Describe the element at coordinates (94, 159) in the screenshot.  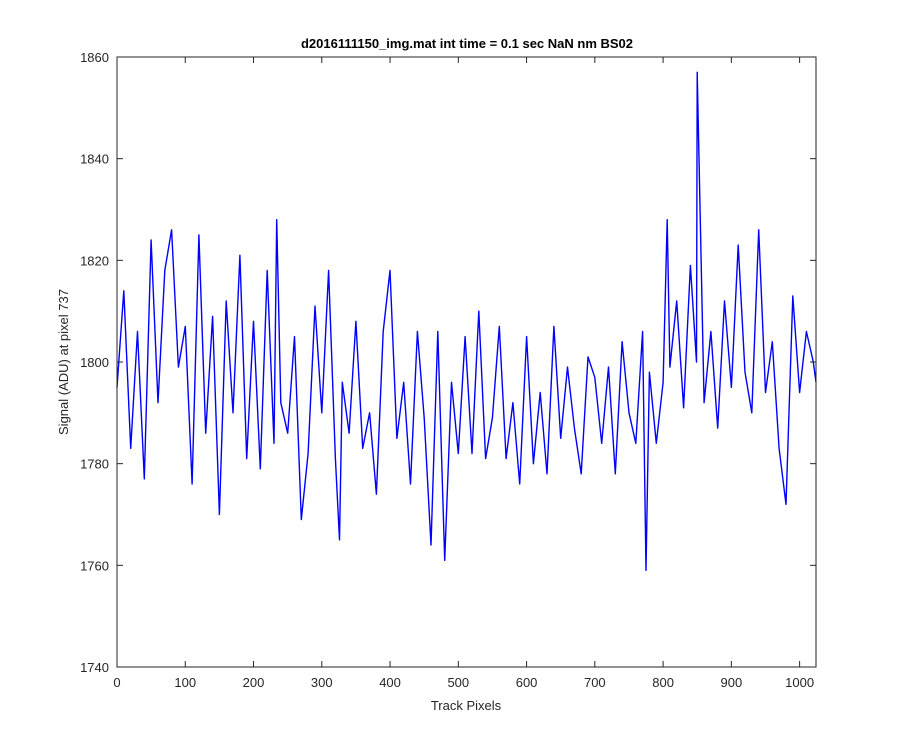
I see `y-tick-label: 1840` at that location.